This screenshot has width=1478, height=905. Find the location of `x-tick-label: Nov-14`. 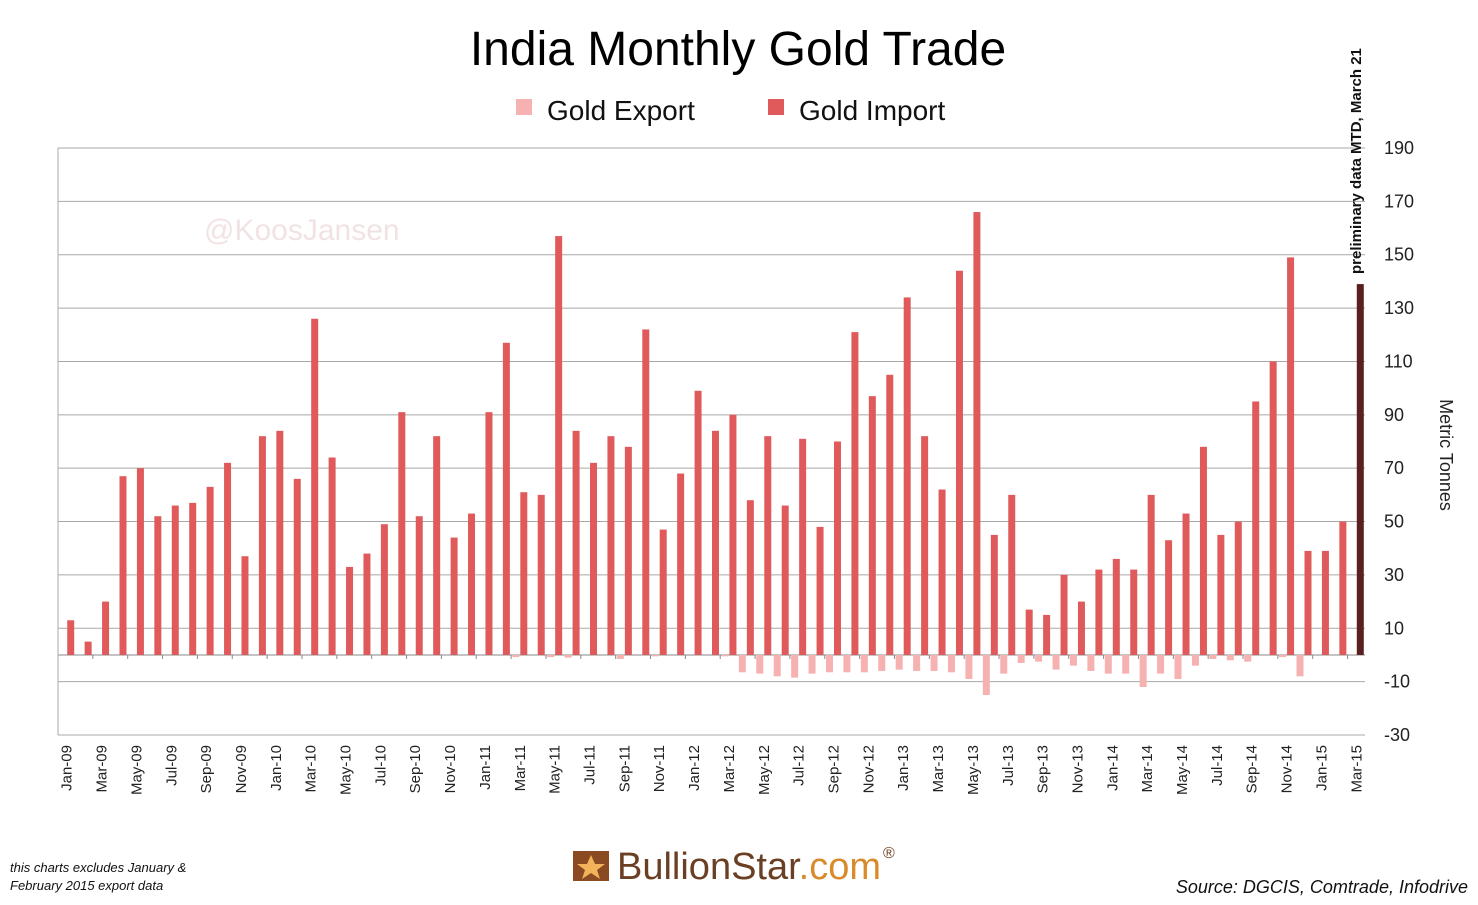

x-tick-label: Nov-14 is located at coordinates (1287, 769).